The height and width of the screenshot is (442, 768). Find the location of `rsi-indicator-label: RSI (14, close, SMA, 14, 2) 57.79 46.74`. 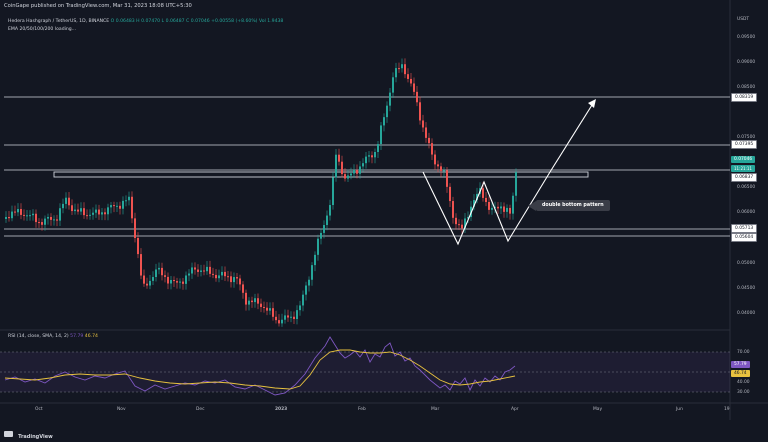

rsi-indicator-label: RSI (14, close, SMA, 14, 2) 57.79 46.74 is located at coordinates (53, 336).